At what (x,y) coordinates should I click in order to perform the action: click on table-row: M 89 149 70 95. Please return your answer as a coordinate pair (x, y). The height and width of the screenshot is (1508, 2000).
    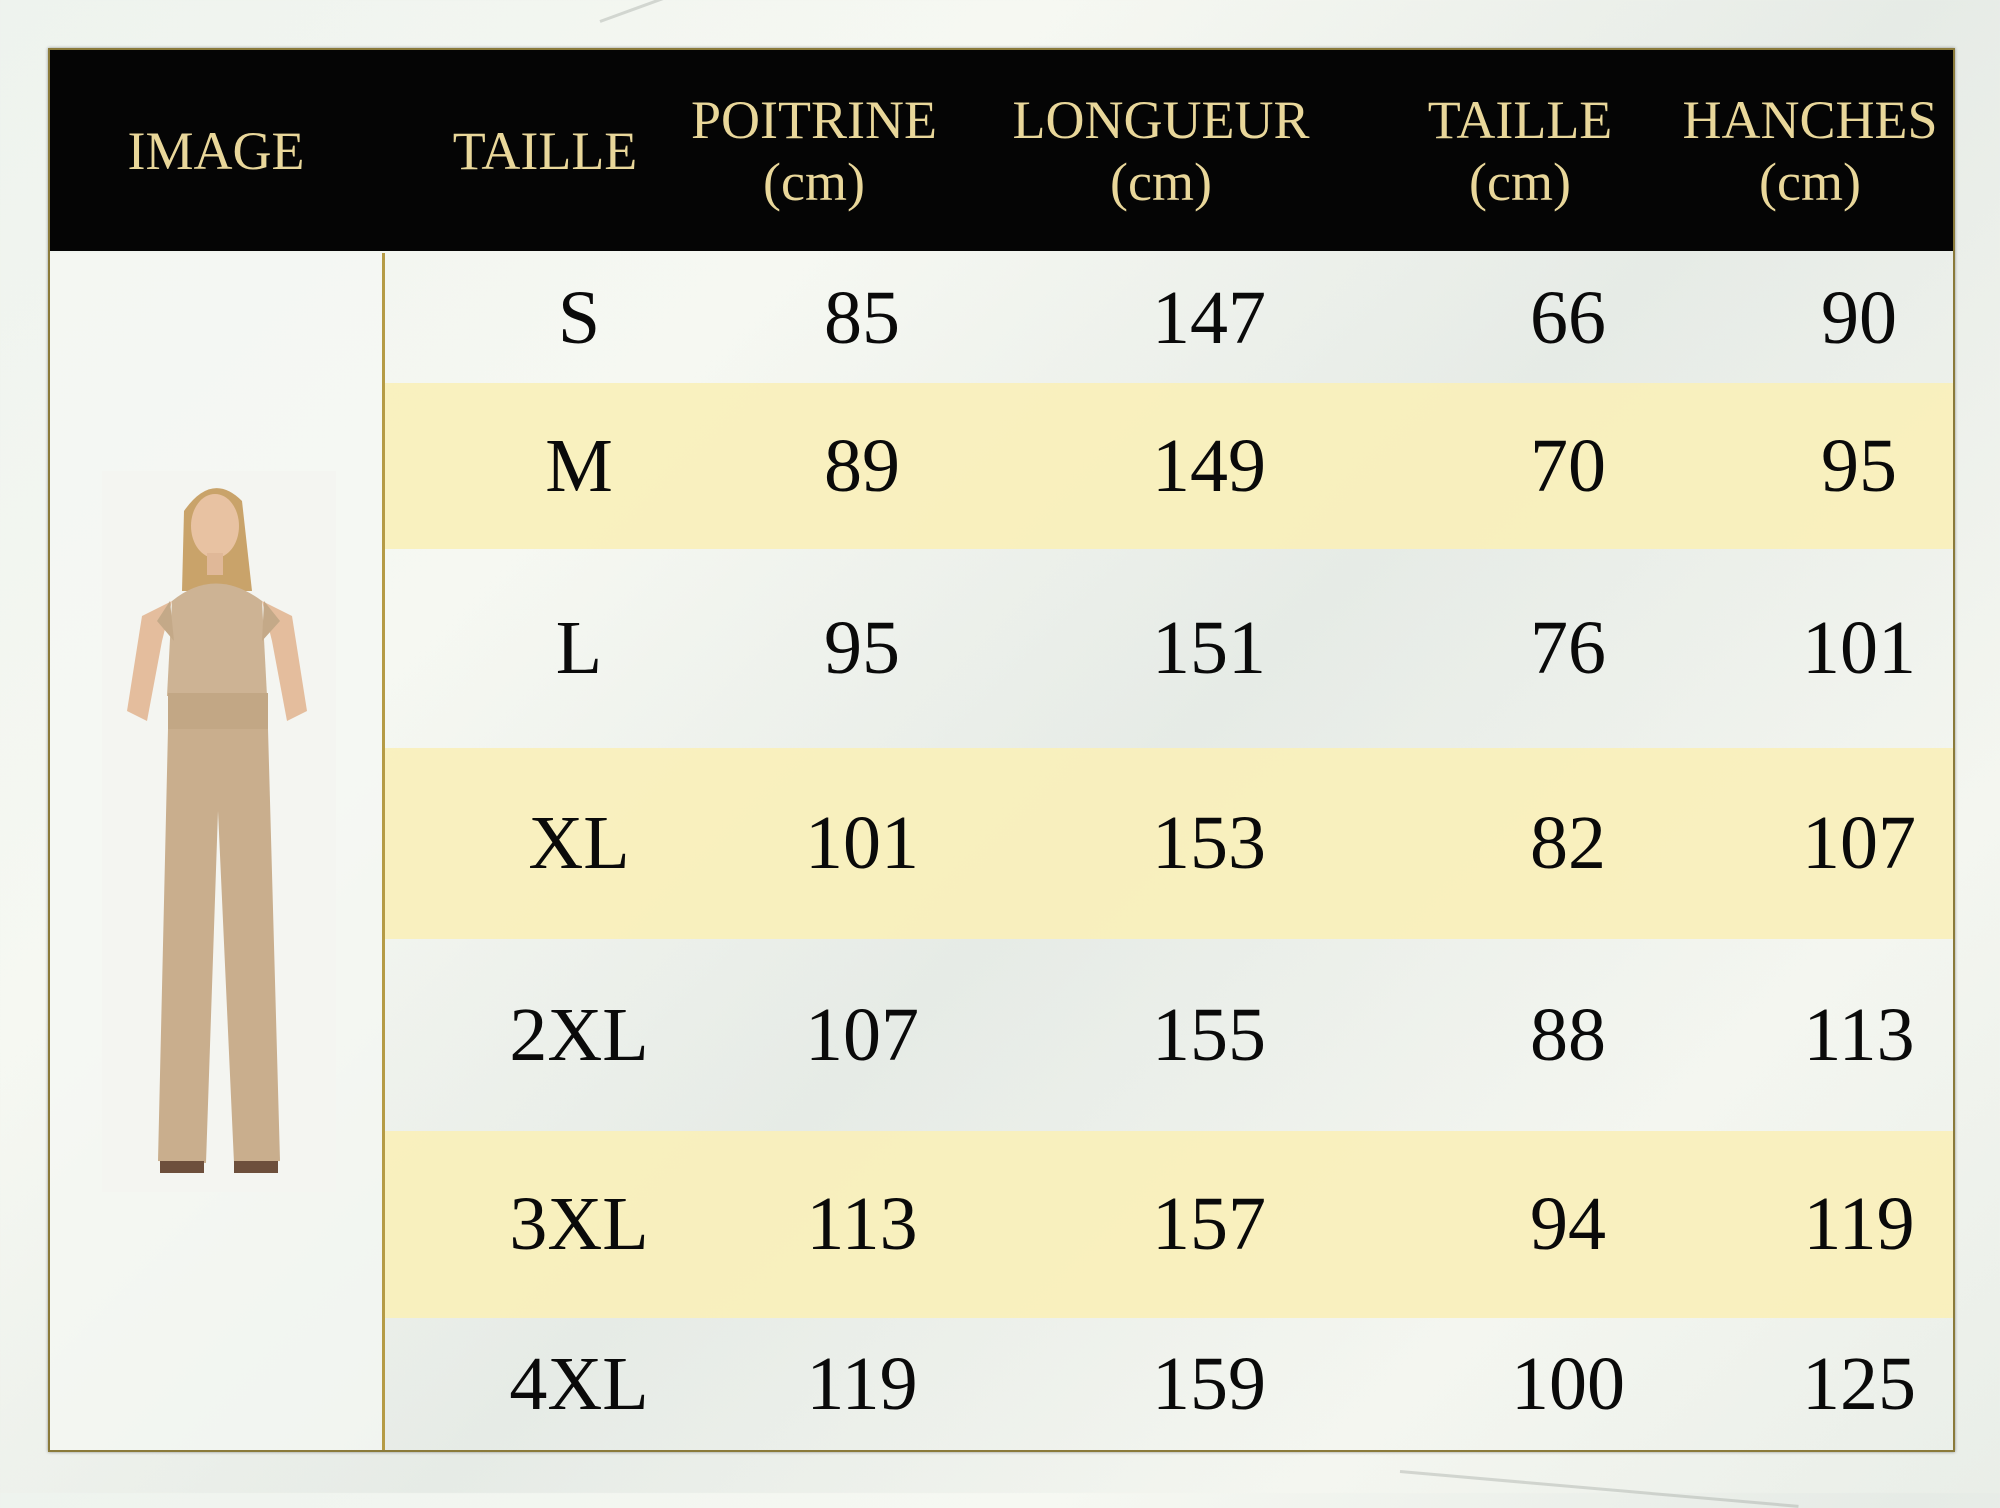
    Looking at the image, I should click on (1169, 466).